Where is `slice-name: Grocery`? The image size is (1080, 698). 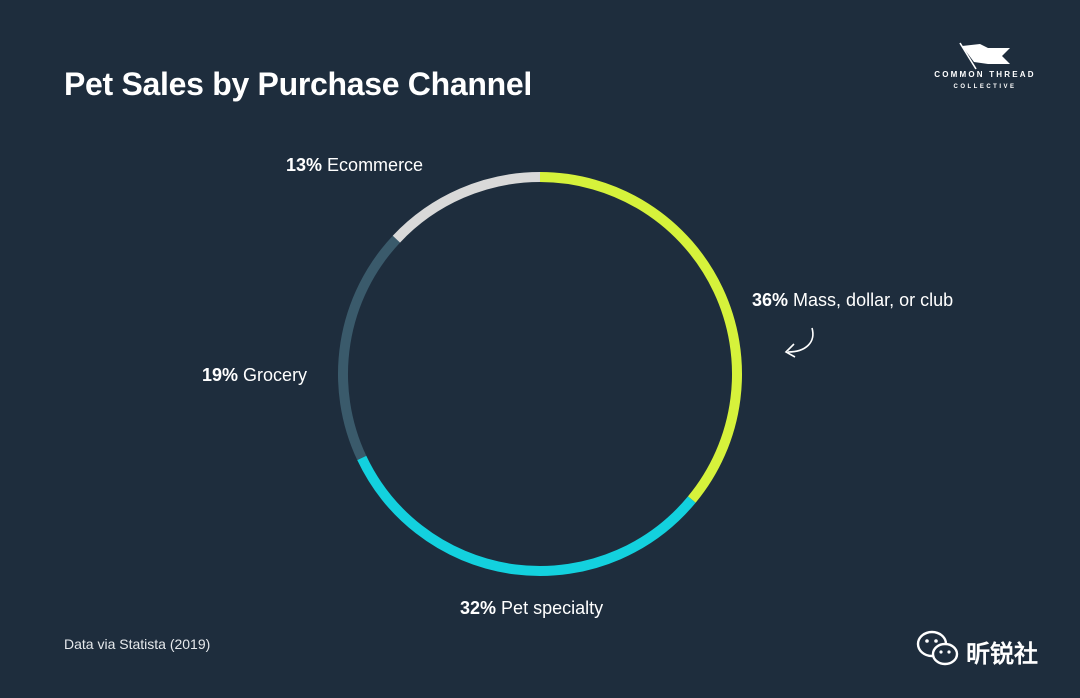 slice-name: Grocery is located at coordinates (275, 375).